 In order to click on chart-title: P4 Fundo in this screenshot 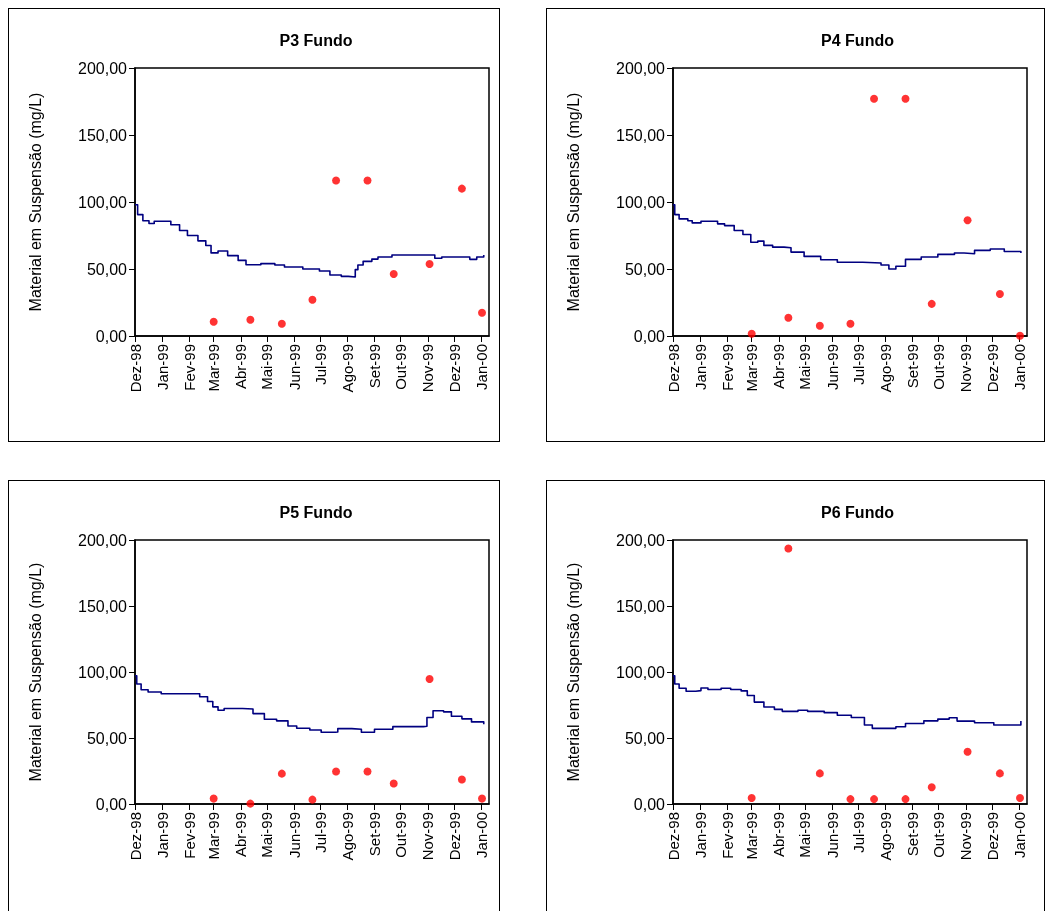, I will do `click(858, 40)`.